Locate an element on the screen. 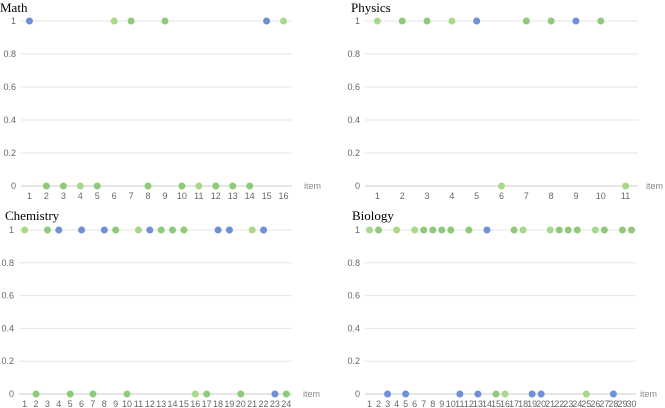 This screenshot has height=408, width=665. x-tick-label: 19 is located at coordinates (229, 403).